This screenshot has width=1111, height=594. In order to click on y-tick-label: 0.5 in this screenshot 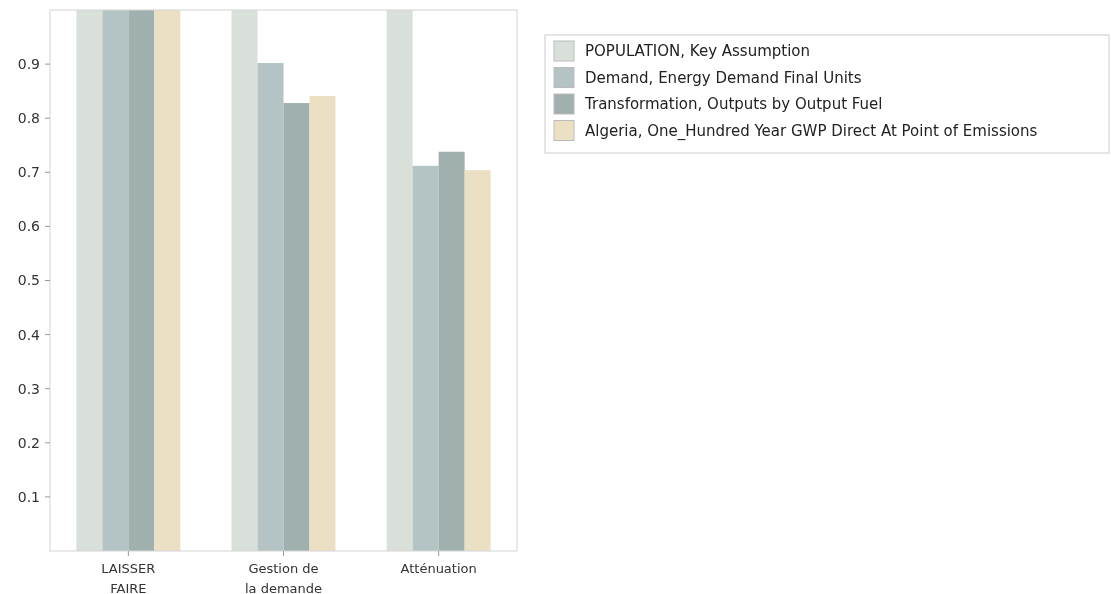, I will do `click(28, 280)`.